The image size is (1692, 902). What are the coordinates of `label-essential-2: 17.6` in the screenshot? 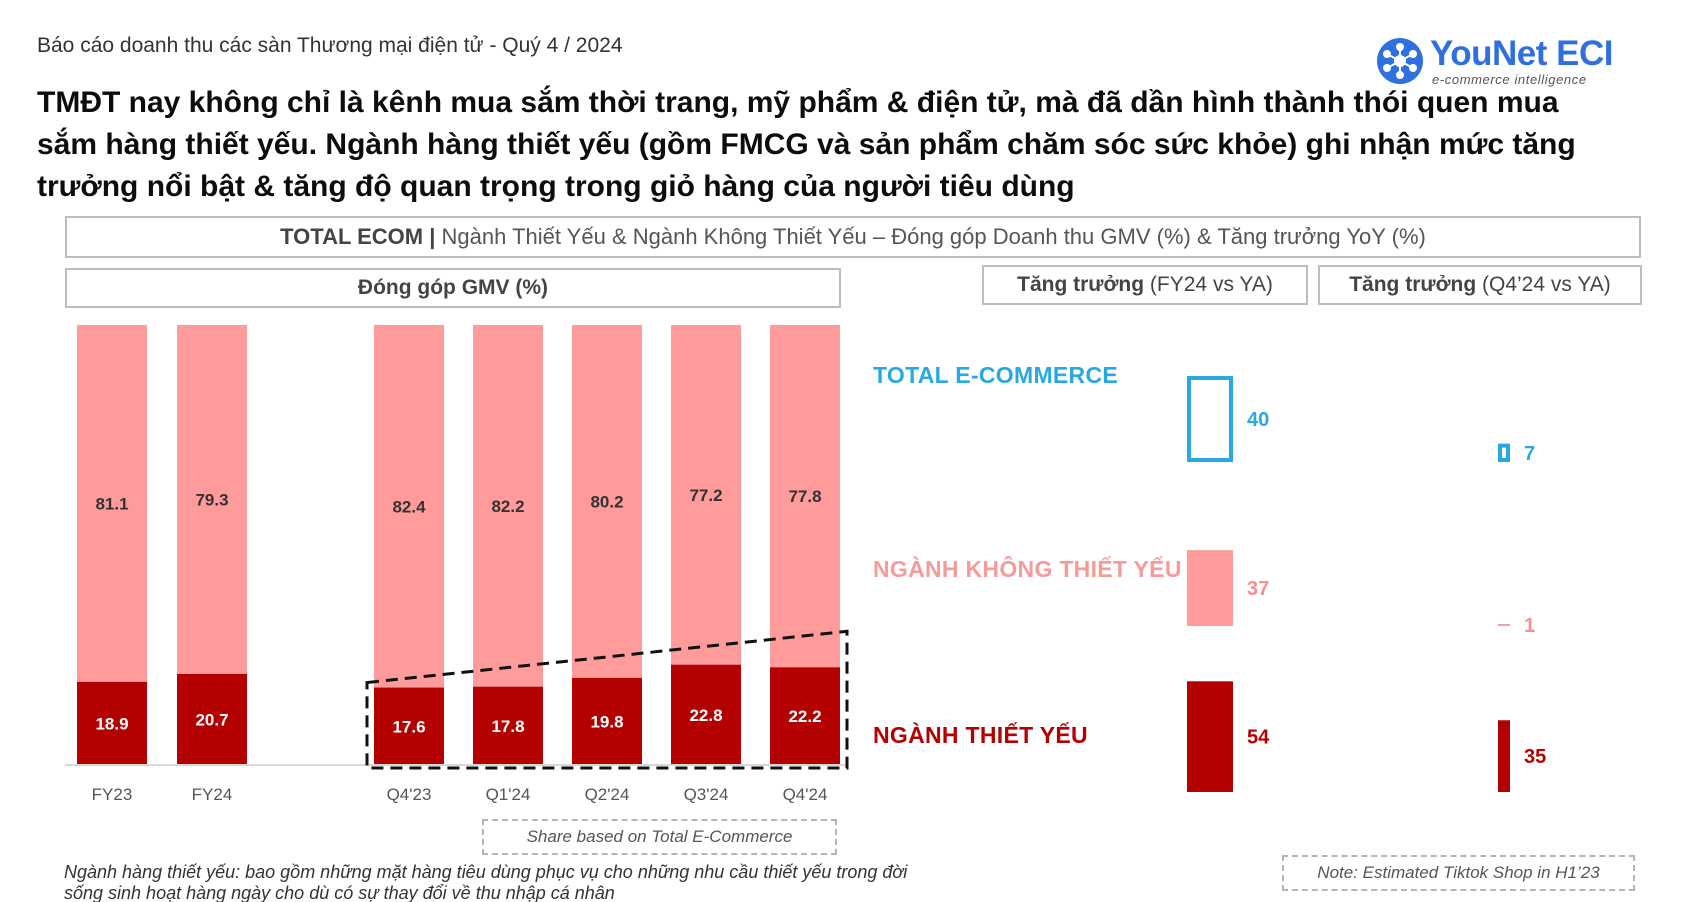 It's located at (408, 726).